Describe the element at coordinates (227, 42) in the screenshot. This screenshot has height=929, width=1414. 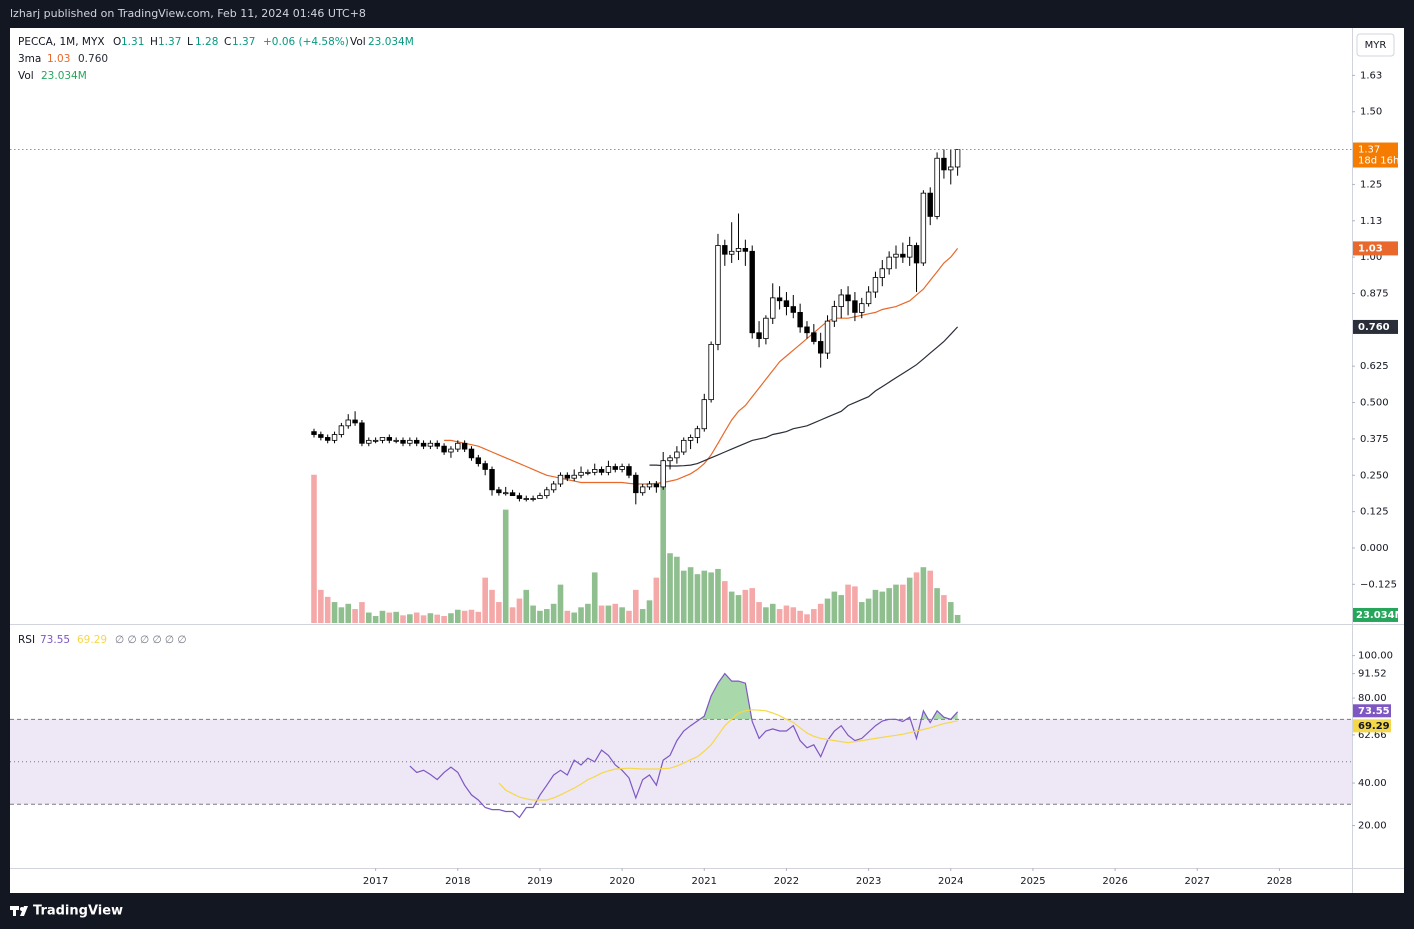
I see `legend-key: C` at that location.